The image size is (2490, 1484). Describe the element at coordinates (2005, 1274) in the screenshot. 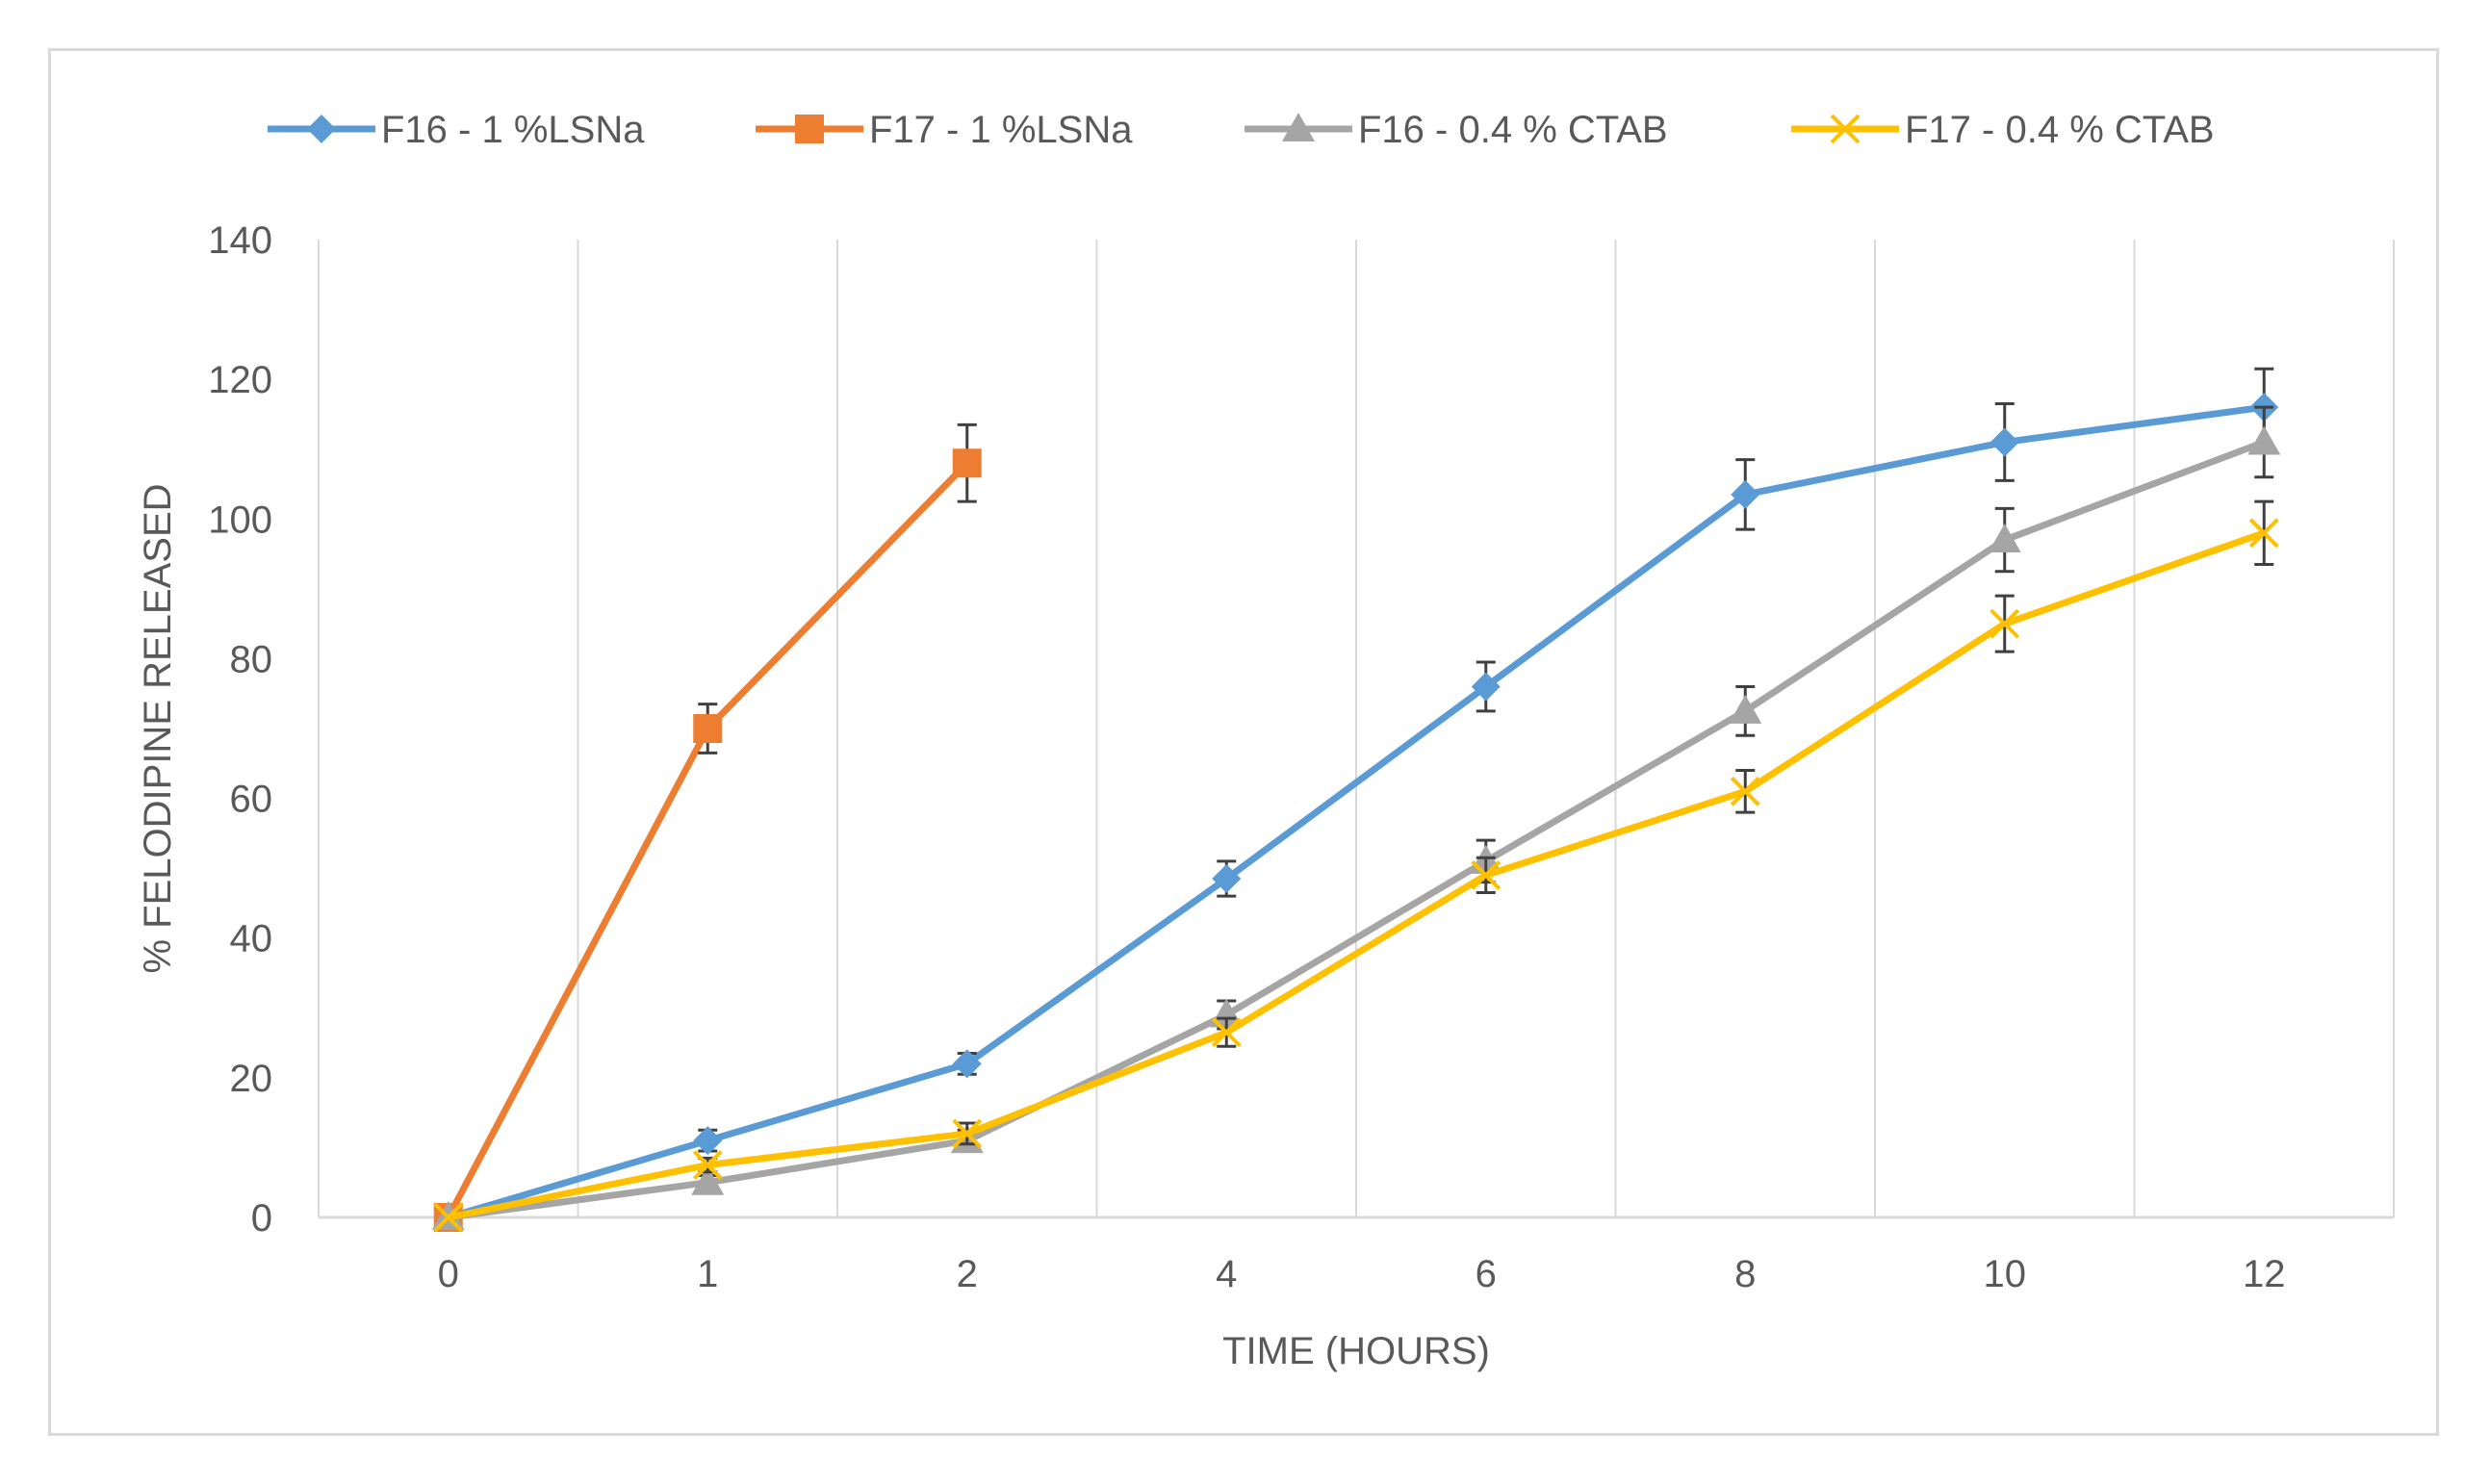

I see `x-tick-label: 10` at that location.